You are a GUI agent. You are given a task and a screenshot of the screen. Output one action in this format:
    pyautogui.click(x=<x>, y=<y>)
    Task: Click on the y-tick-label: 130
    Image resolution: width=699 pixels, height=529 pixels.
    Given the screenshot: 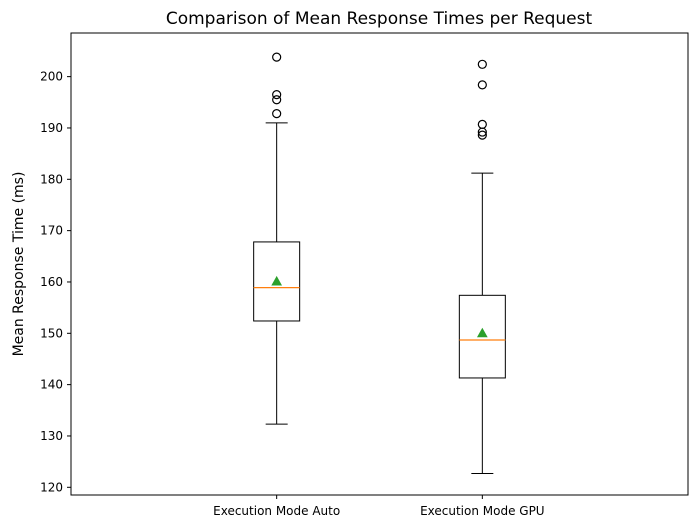 What is the action you would take?
    pyautogui.click(x=51, y=436)
    